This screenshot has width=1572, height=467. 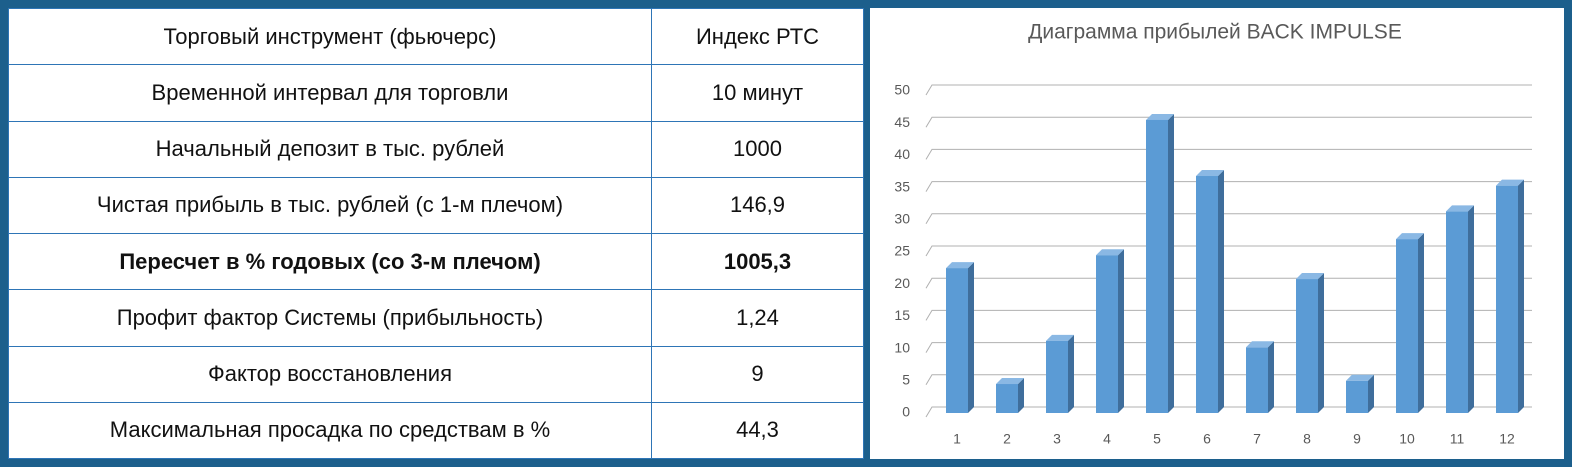 What do you see at coordinates (902, 122) in the screenshot?
I see `y-tick-label: 45` at bounding box center [902, 122].